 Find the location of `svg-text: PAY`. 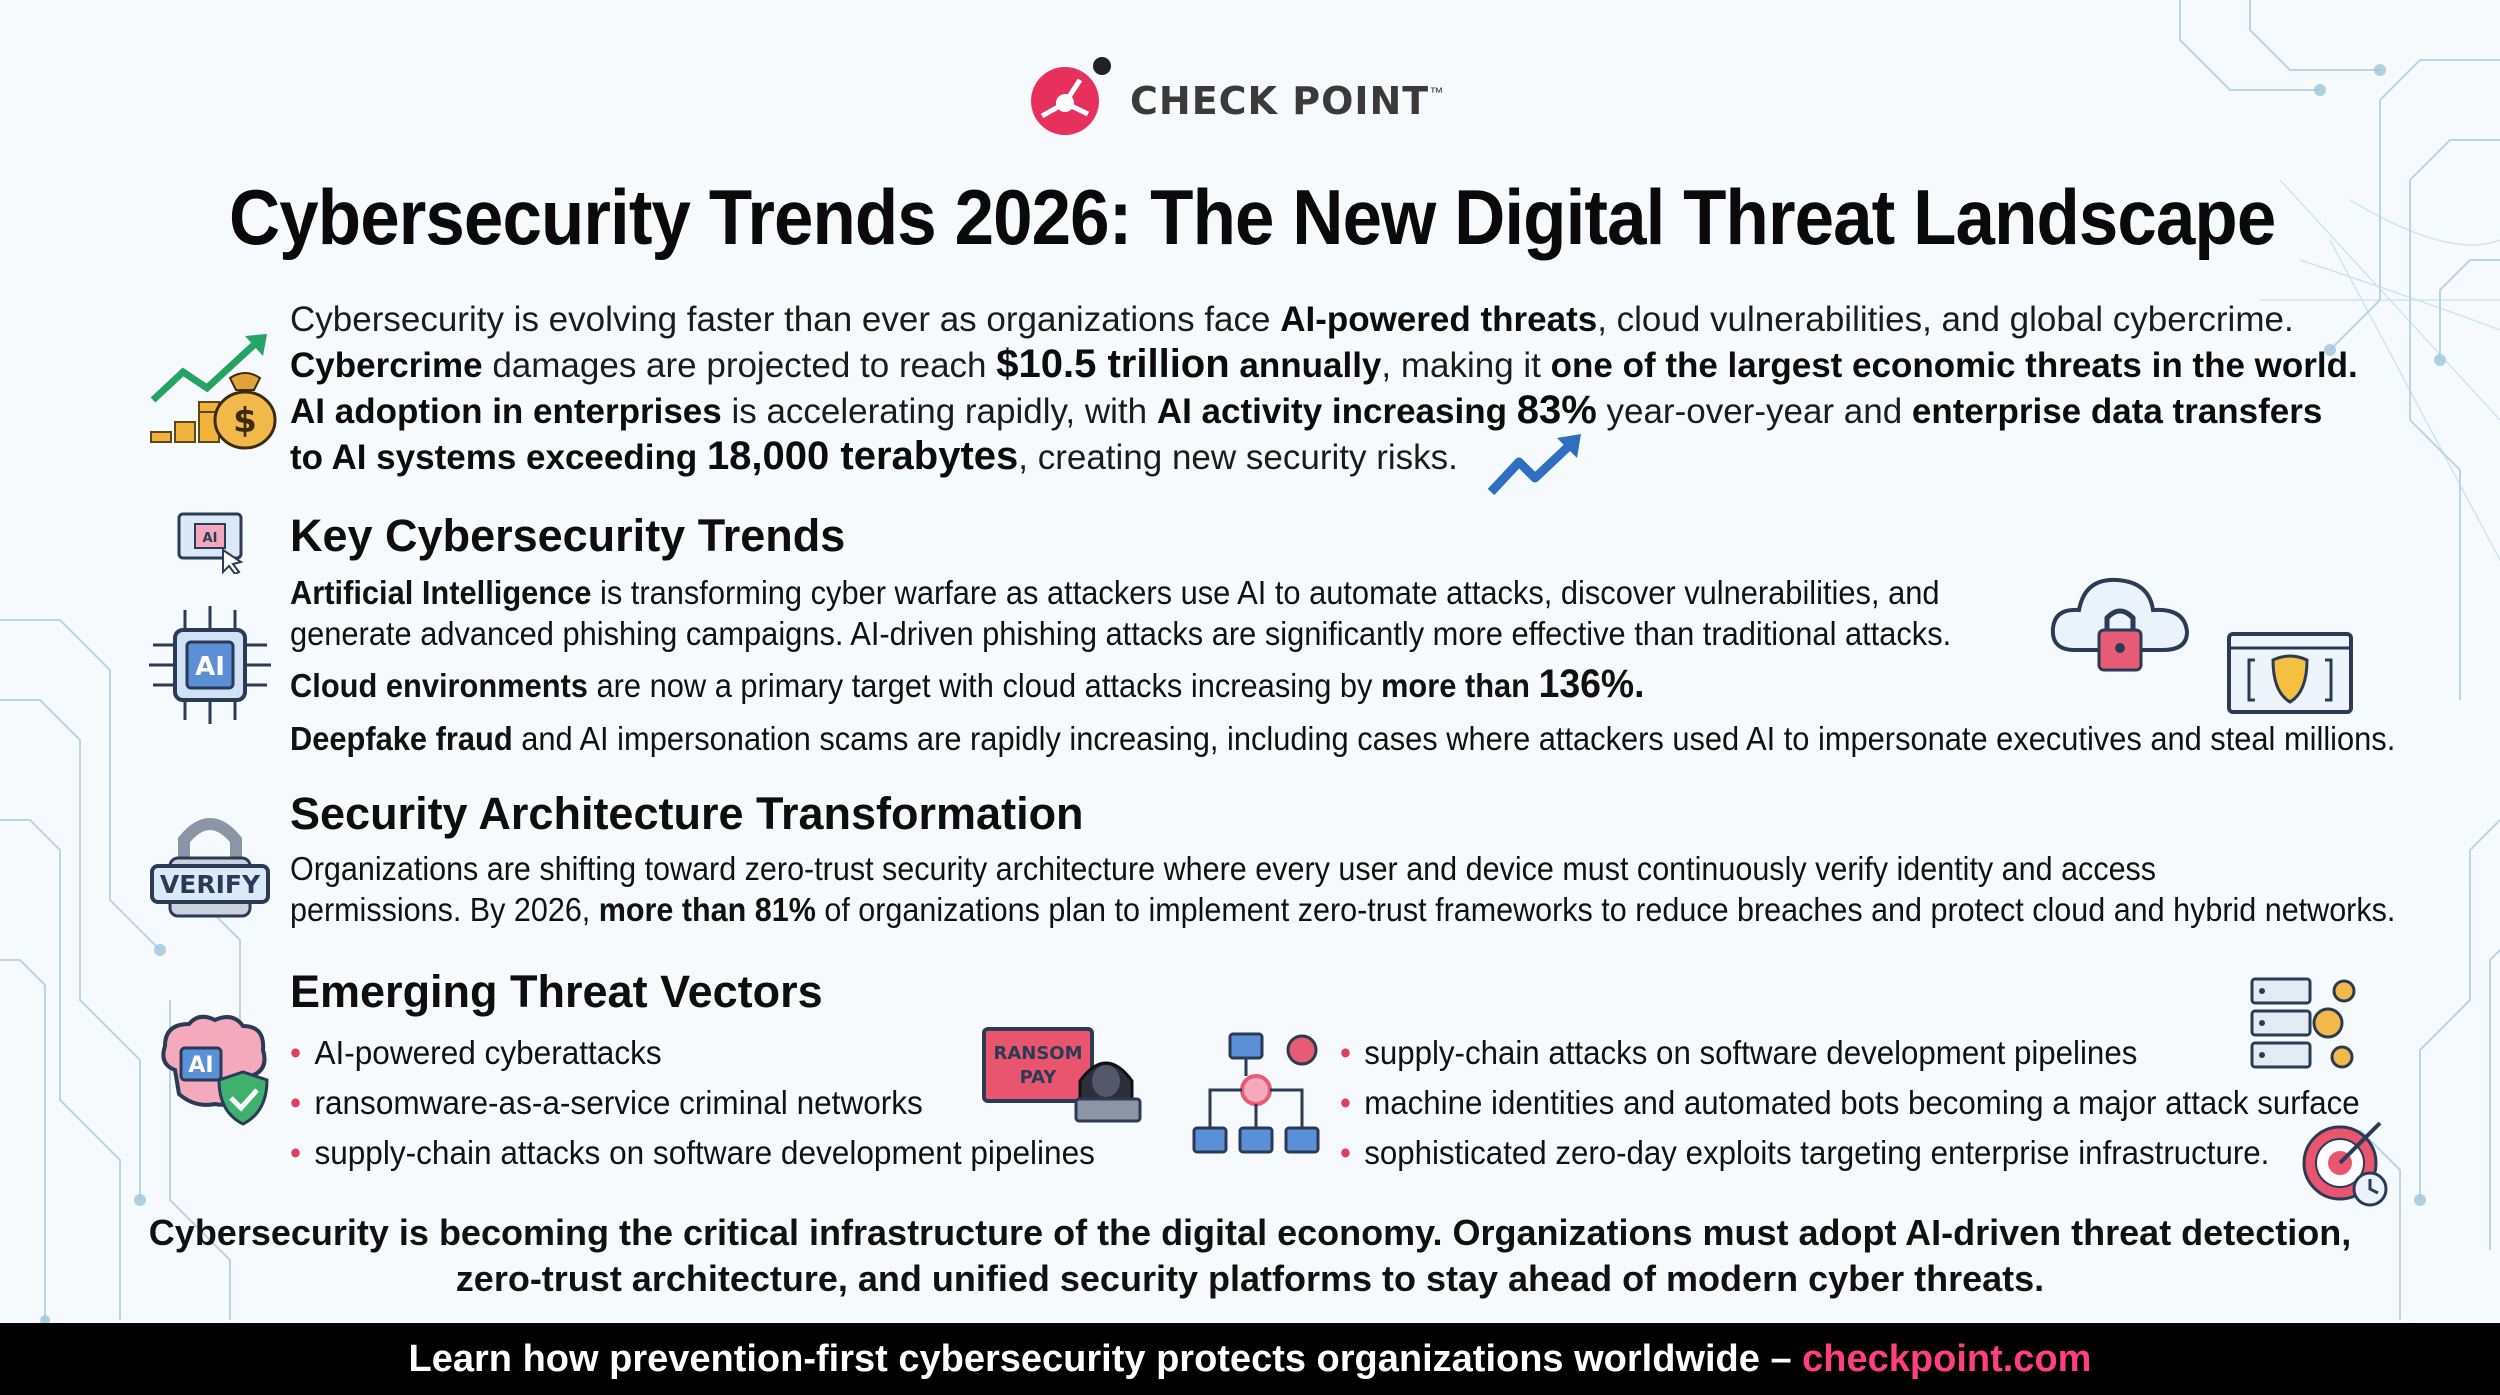

svg-text: PAY is located at coordinates (1039, 1077).